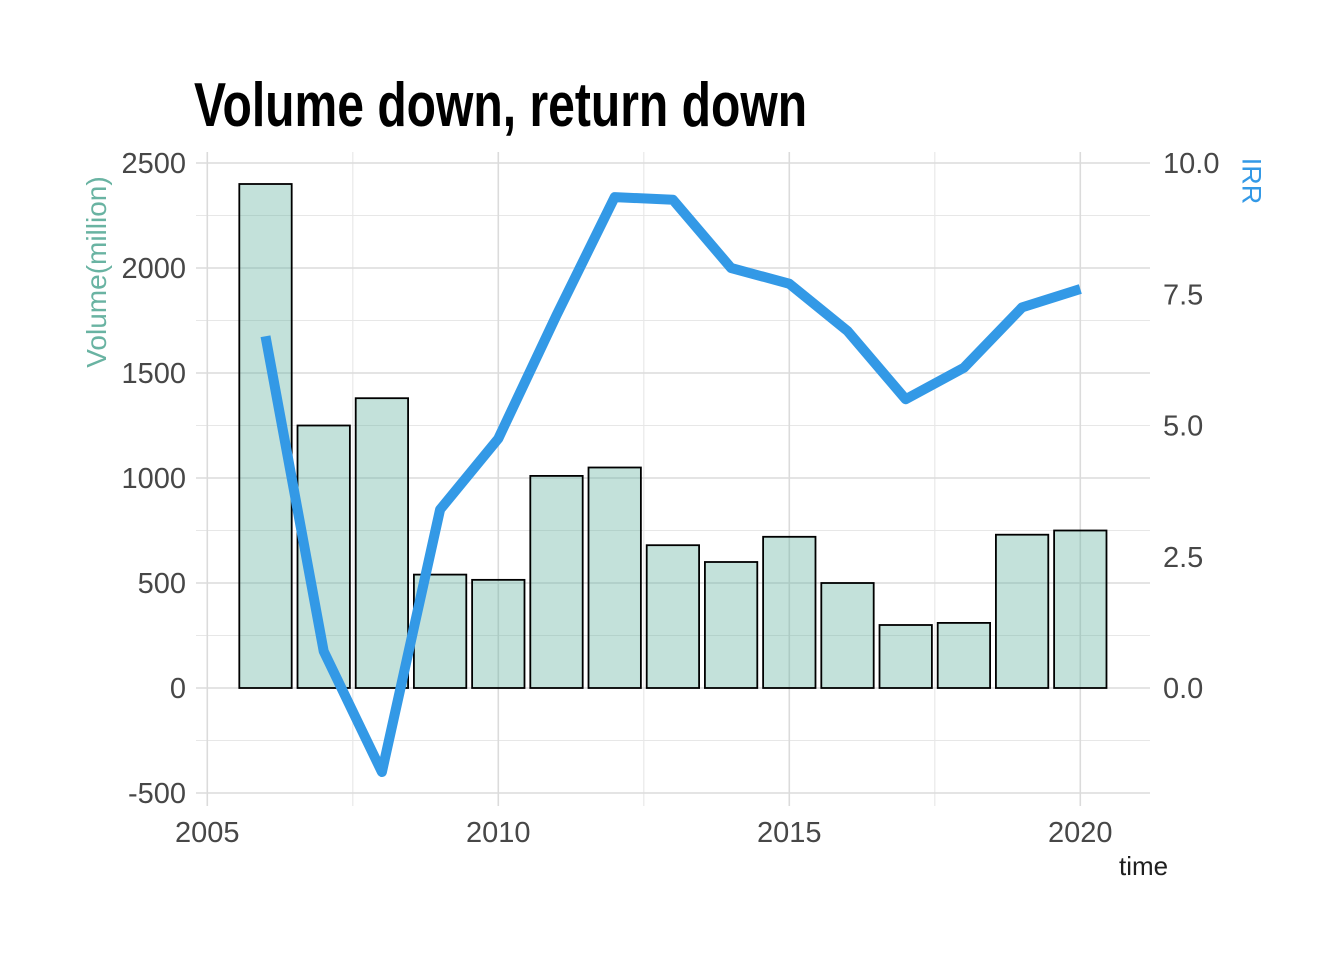  Describe the element at coordinates (381, 543) in the screenshot. I see `volume-bar-2008` at that location.